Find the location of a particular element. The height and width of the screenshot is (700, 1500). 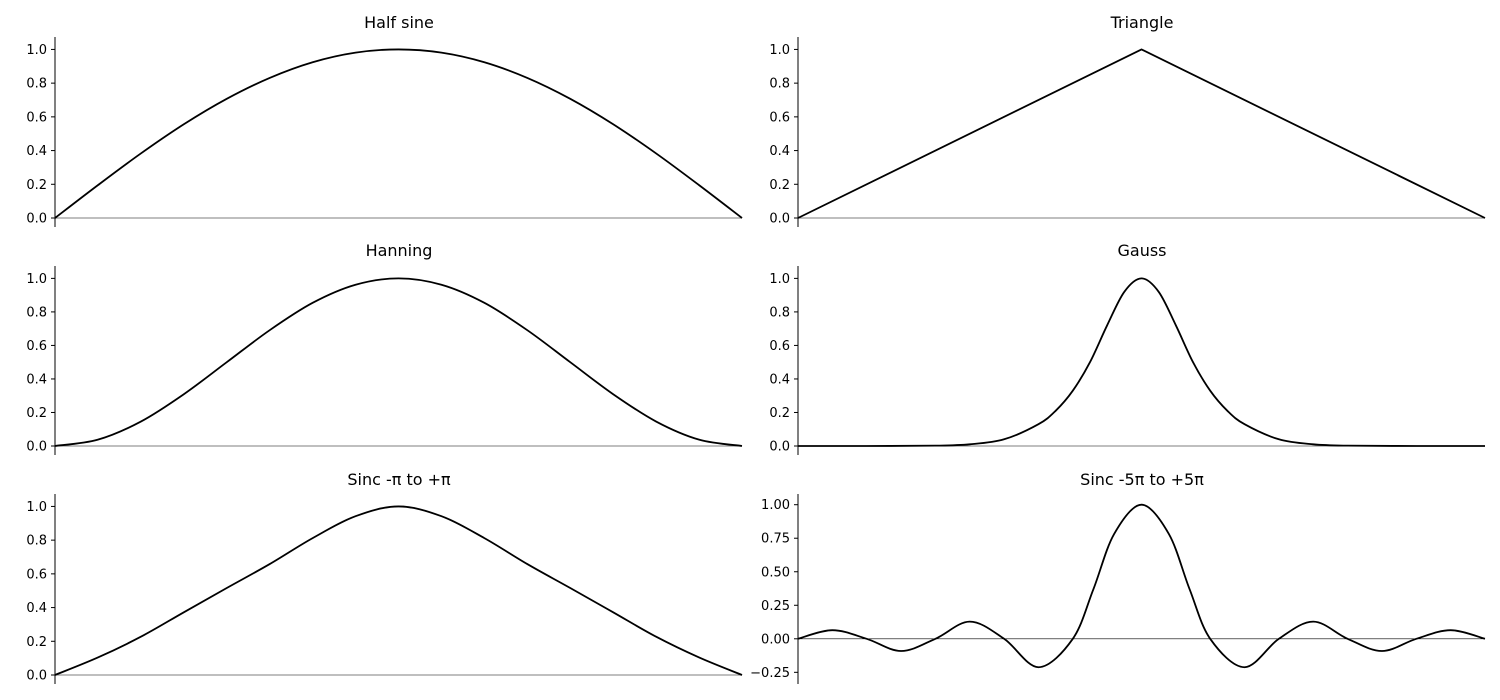

chart-title: Sinc -π to +π is located at coordinates (399, 479).